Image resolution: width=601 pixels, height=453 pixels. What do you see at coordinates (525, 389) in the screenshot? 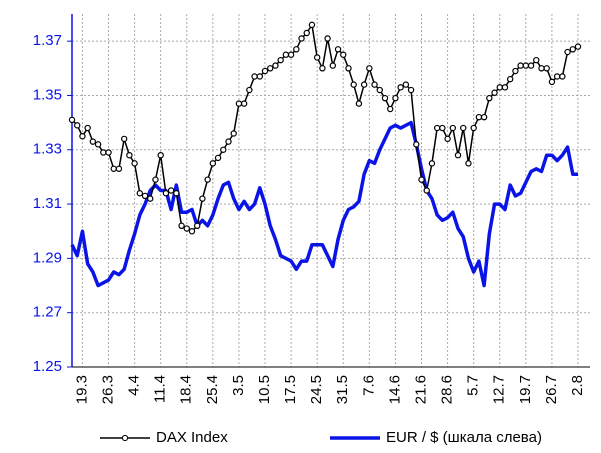
I see `x-tick-label: 19.7` at bounding box center [525, 389].